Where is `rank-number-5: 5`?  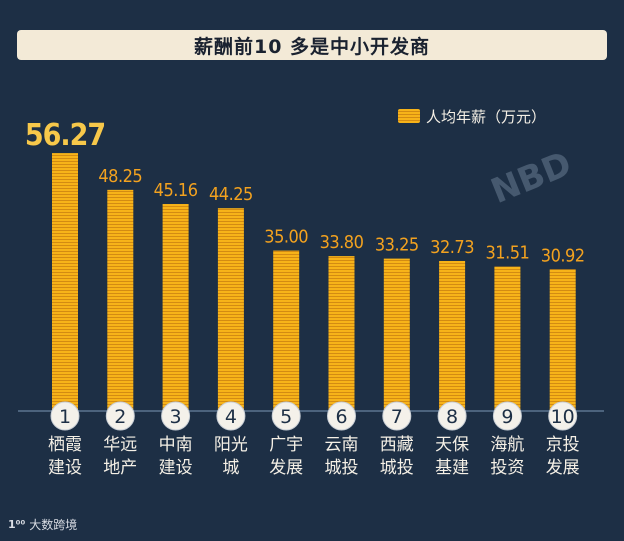
rank-number-5: 5 is located at coordinates (286, 417).